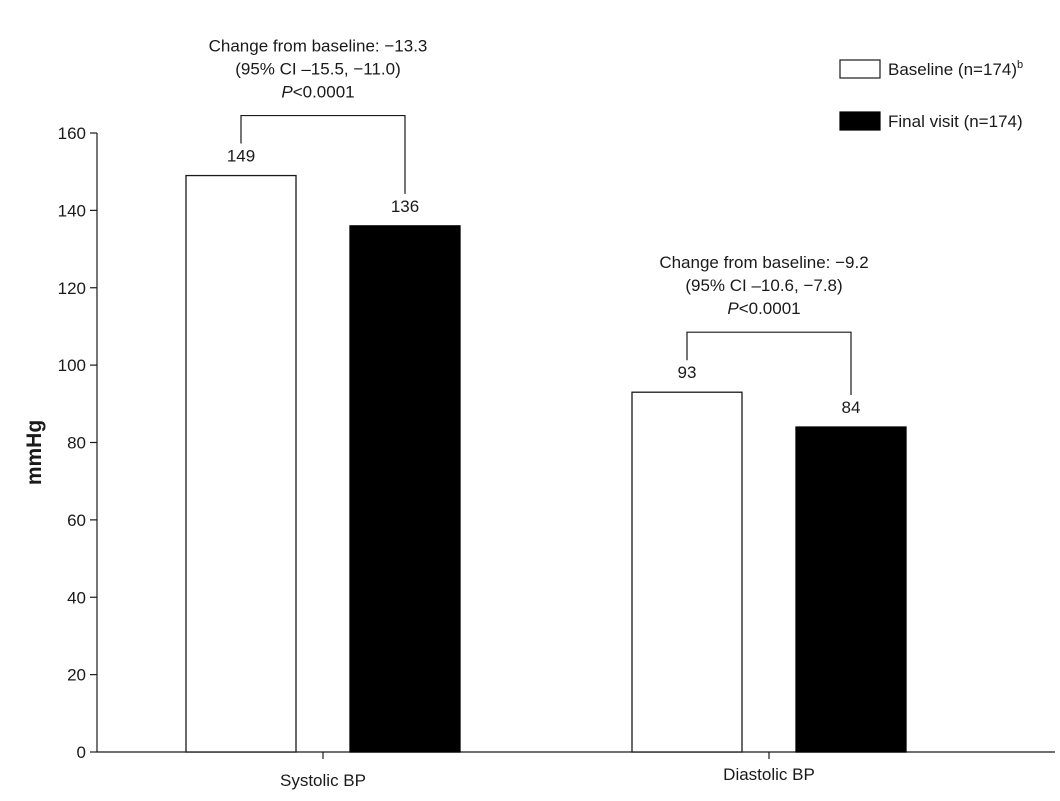  I want to click on y-tick-label: 60, so click(76, 520).